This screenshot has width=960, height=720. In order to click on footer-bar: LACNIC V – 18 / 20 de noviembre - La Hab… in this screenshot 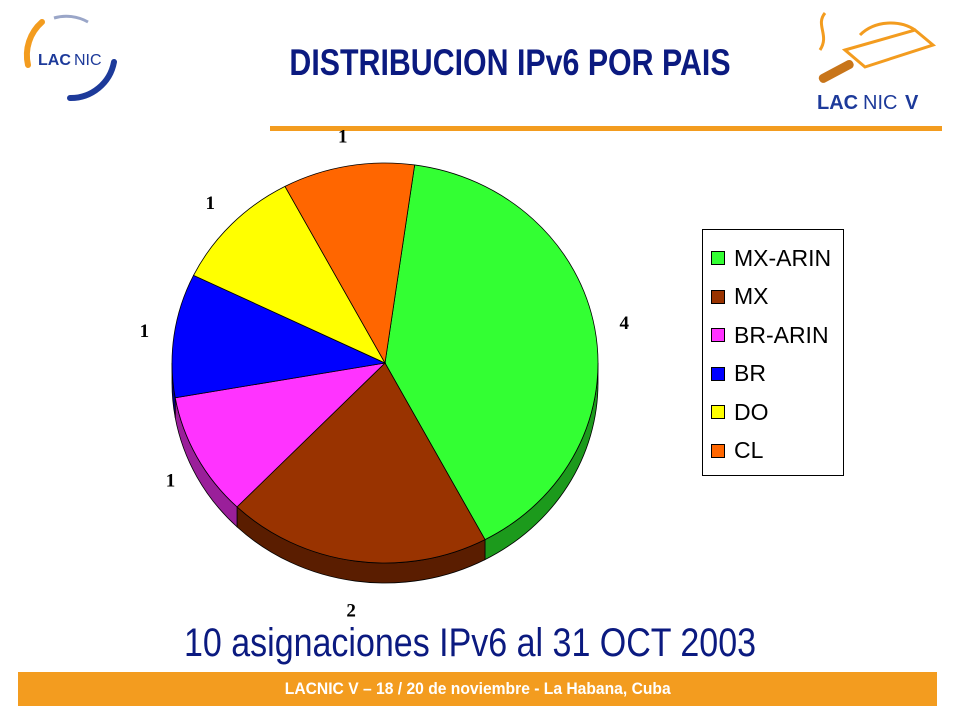, I will do `click(477, 689)`.